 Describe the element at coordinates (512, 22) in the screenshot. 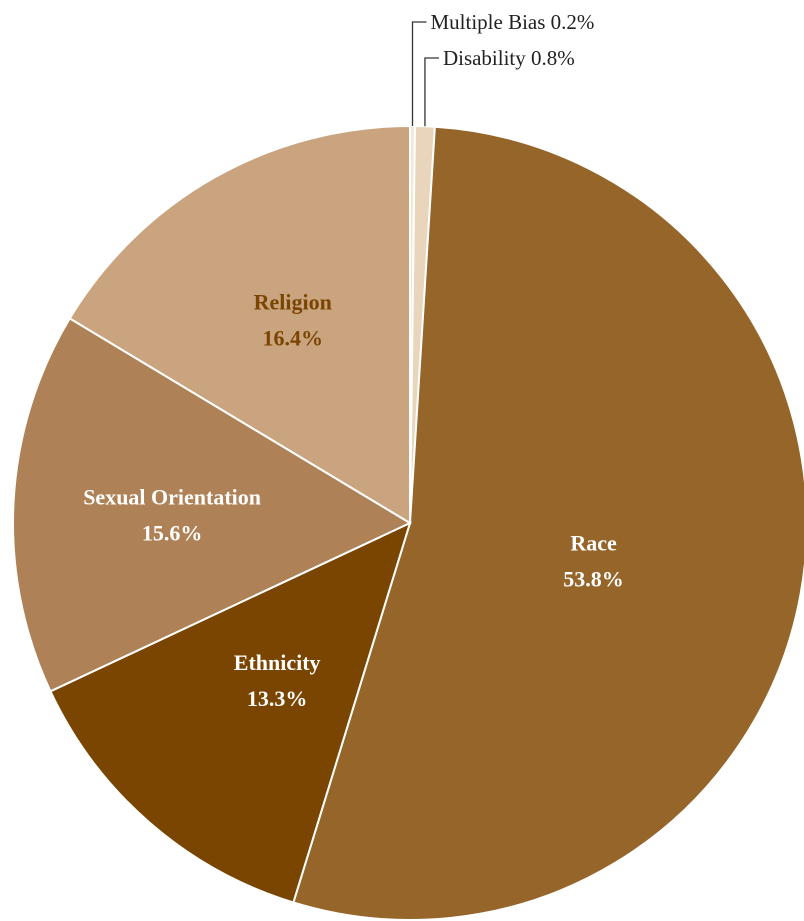

I see `callout-label-multiple-bias: Multiple Bias 0.2%` at that location.